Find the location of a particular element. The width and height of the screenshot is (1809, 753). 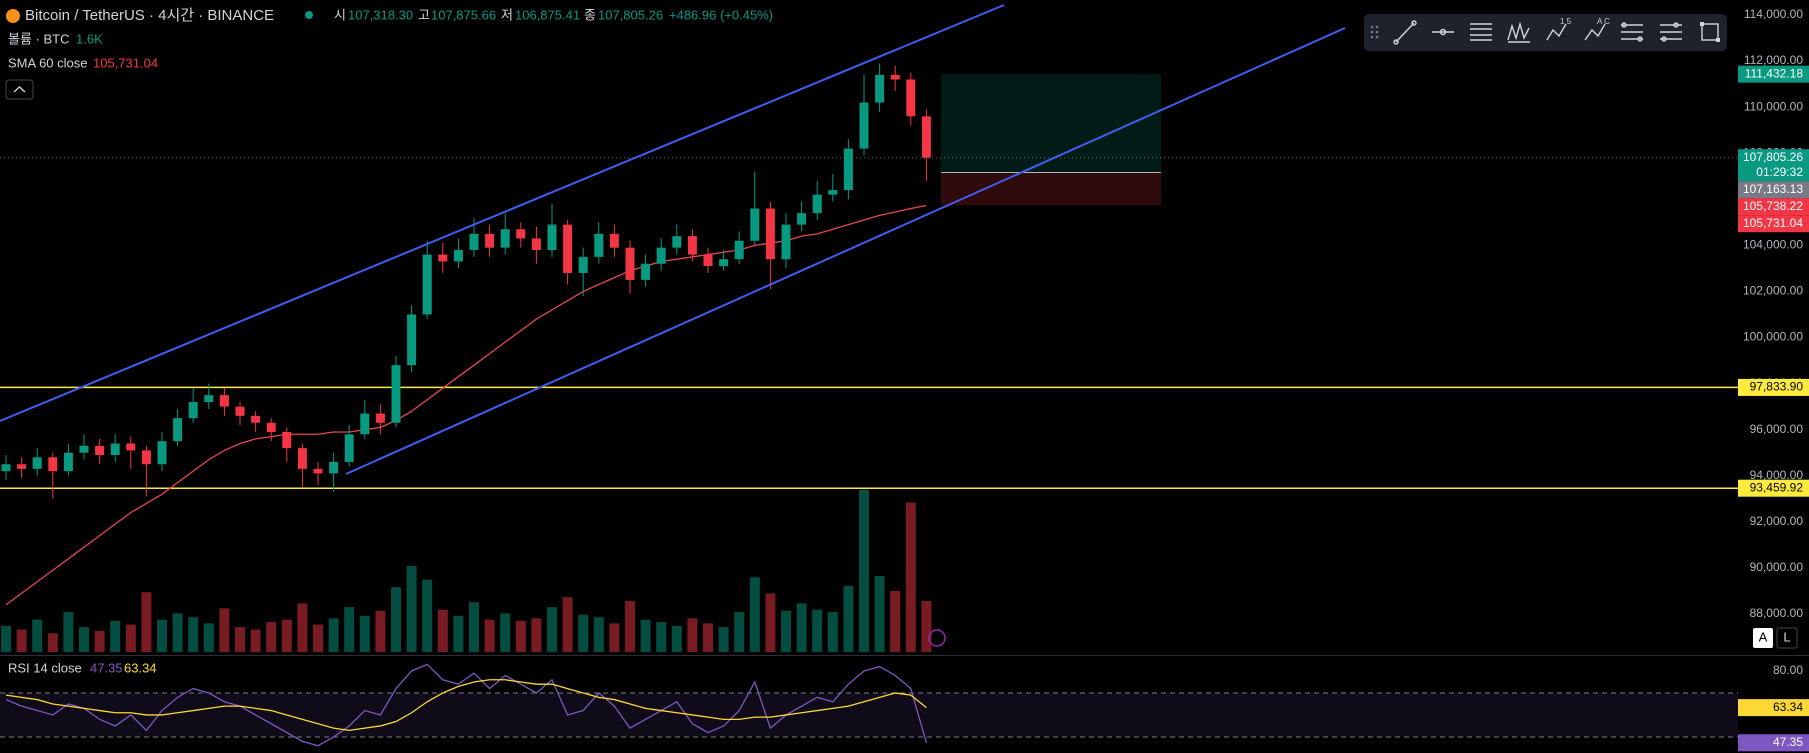

symbol-logo is located at coordinates (13, 16).